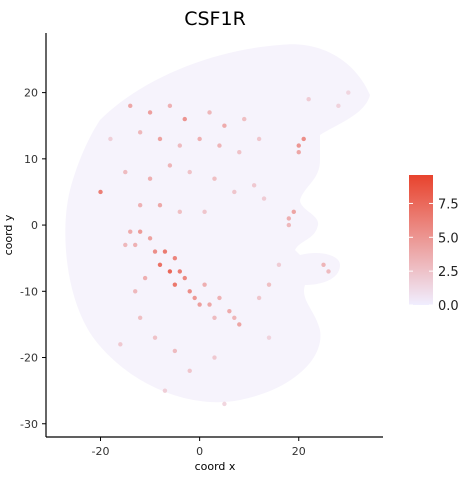 The image size is (474, 483). I want to click on y-tick-label: 10, so click(31, 159).